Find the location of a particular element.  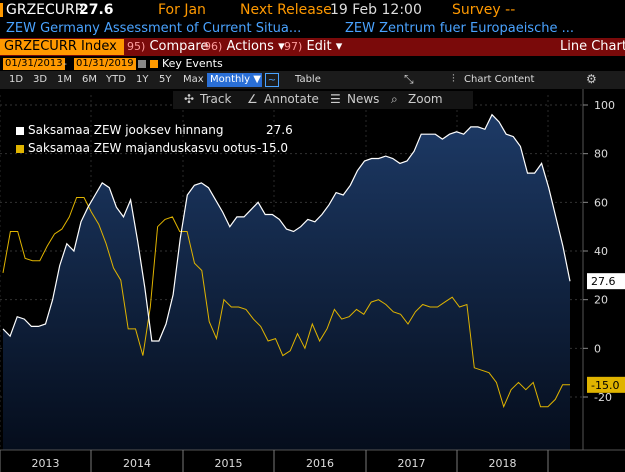

last-value-label-2-bg is located at coordinates (606, 384).